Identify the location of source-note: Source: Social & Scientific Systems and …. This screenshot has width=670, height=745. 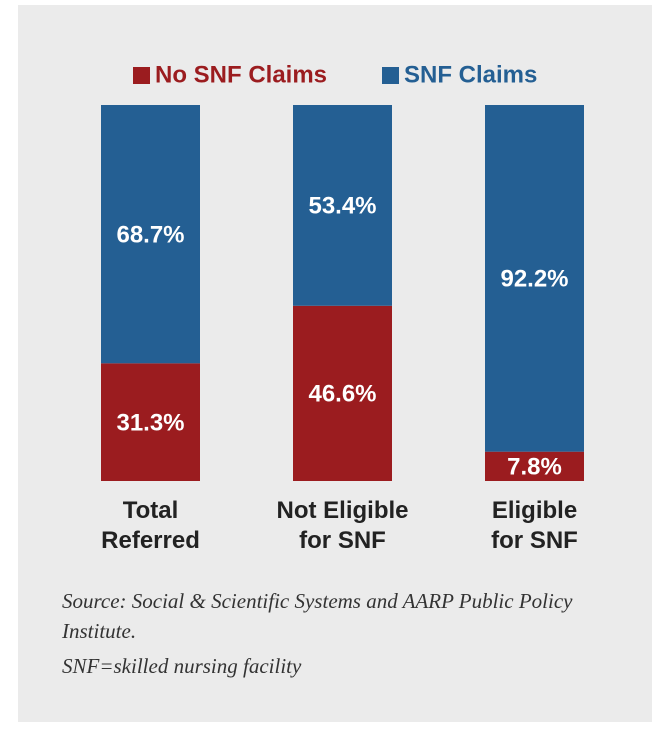
(317, 616).